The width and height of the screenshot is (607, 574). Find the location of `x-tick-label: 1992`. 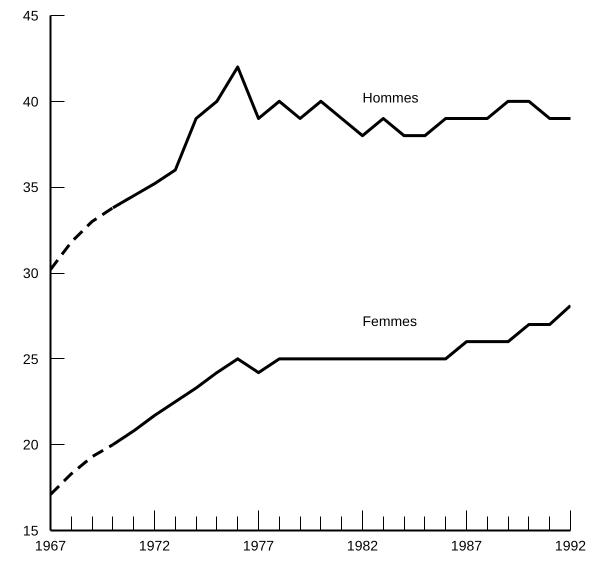

x-tick-label: 1992 is located at coordinates (570, 546).